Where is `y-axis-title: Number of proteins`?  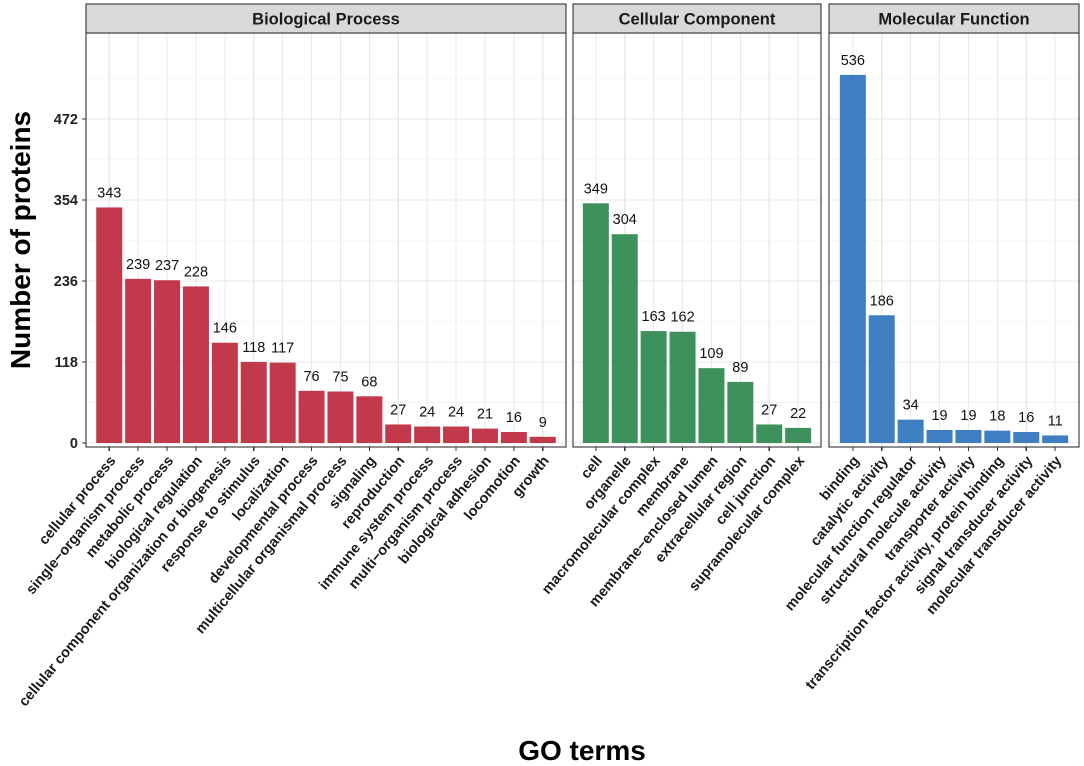
y-axis-title: Number of proteins is located at coordinates (20, 240).